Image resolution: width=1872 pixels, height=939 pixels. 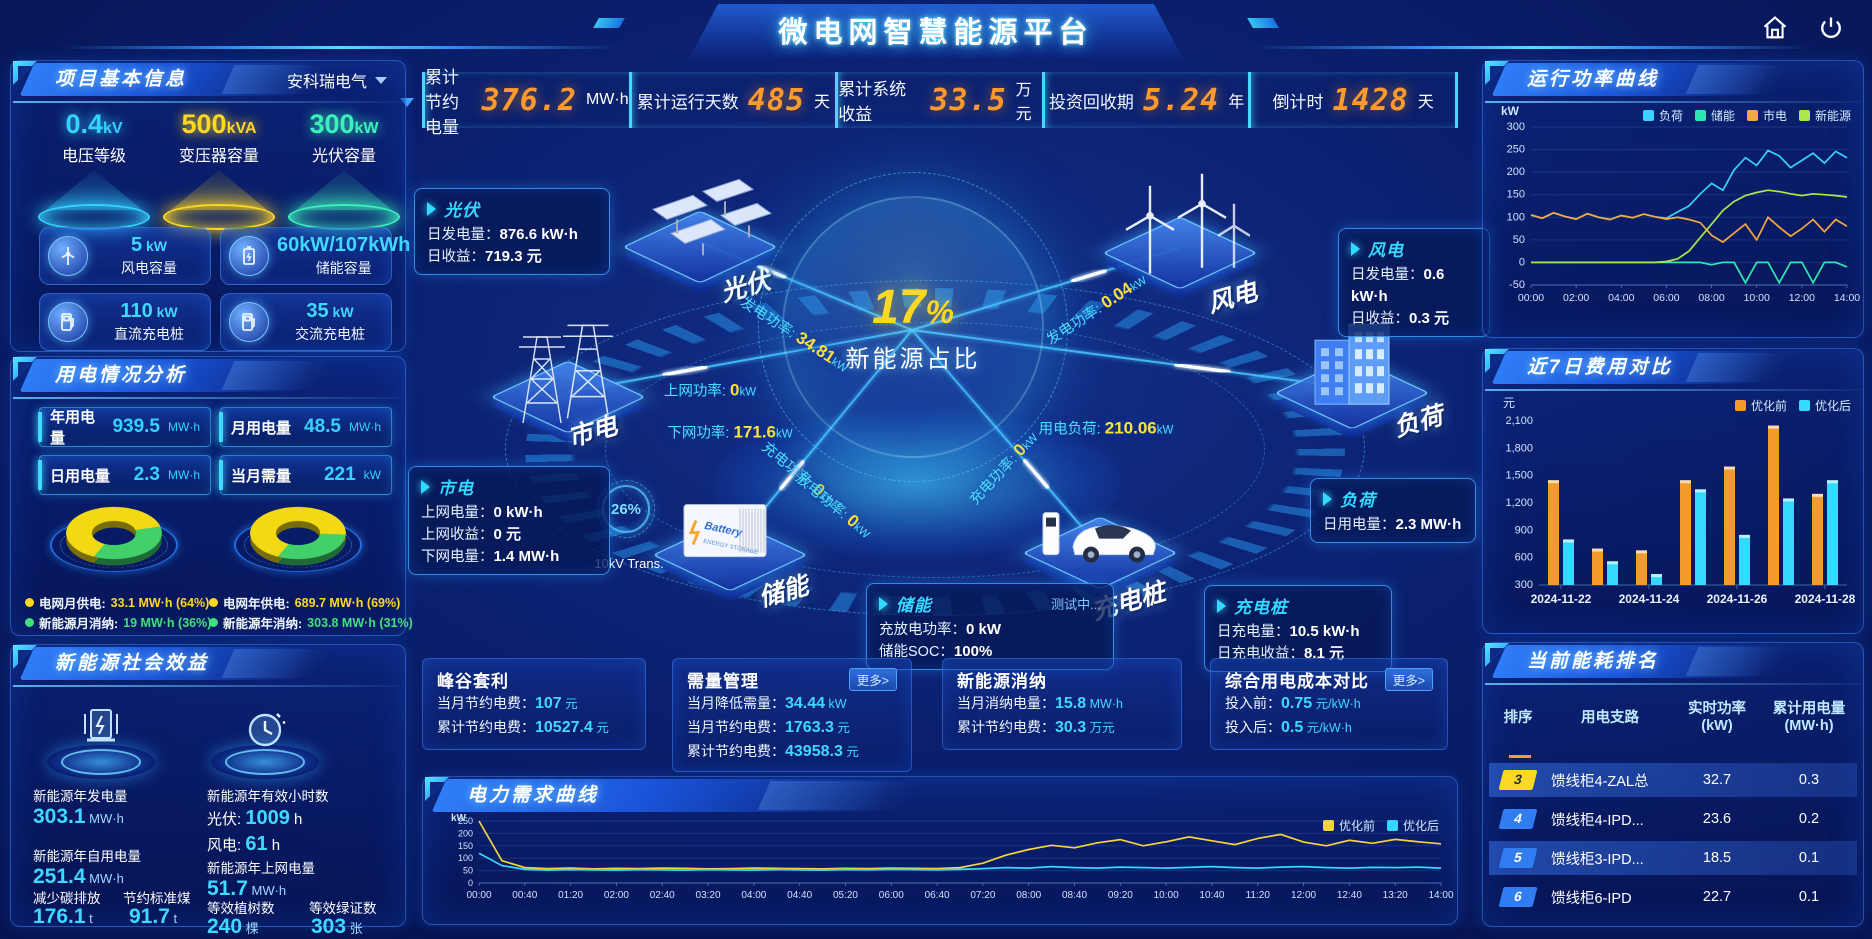 I want to click on info-box-row: 日用电量：2.3 MW·h, so click(x=1392, y=524).